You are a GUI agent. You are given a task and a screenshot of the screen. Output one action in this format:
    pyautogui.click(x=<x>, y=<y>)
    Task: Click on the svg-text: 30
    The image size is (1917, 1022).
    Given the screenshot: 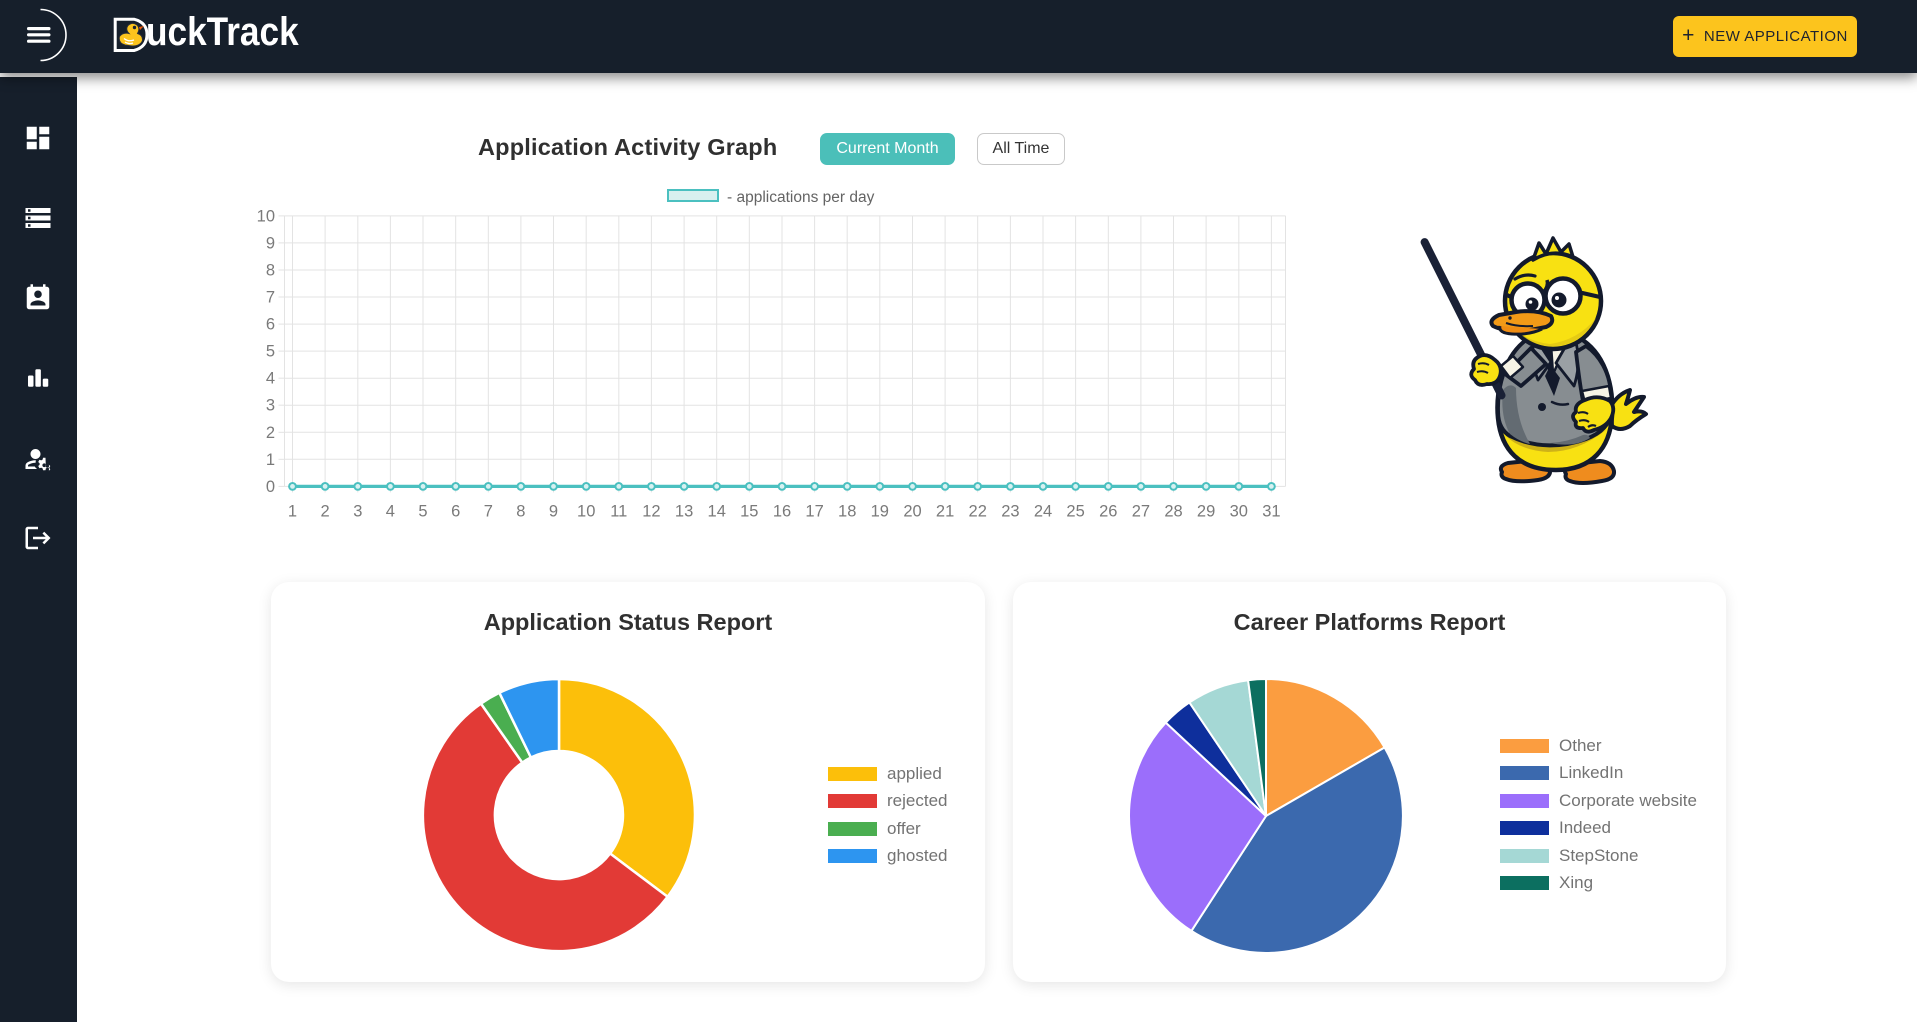 What is the action you would take?
    pyautogui.click(x=1239, y=511)
    